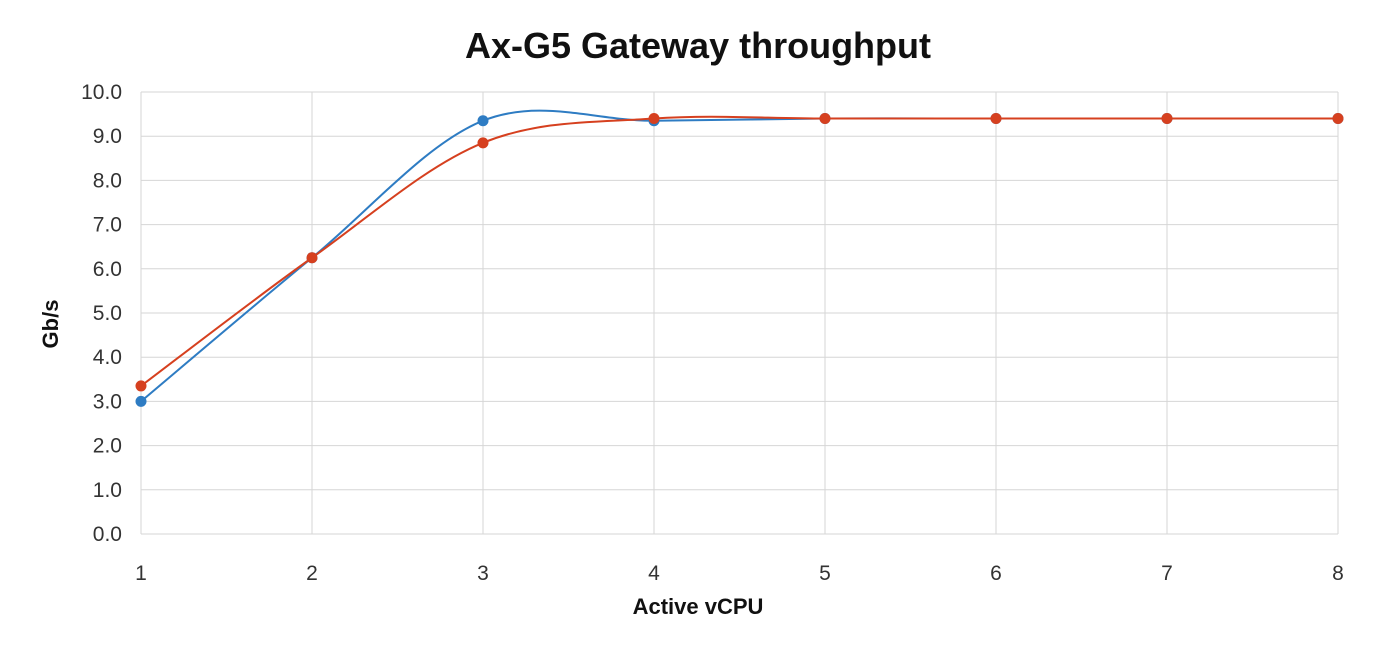 This screenshot has width=1380, height=657. What do you see at coordinates (107, 357) in the screenshot?
I see `y-tick-label: 4.0` at bounding box center [107, 357].